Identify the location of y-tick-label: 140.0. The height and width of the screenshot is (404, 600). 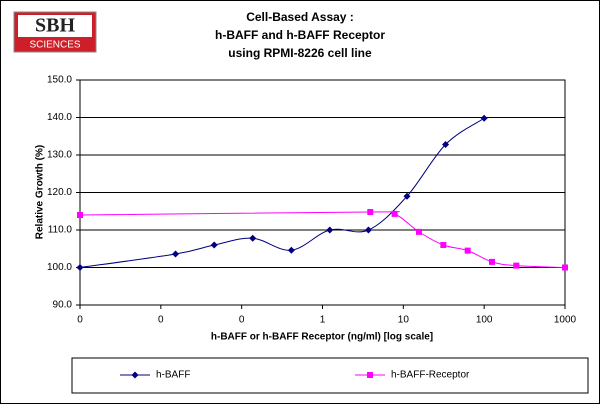
(59, 117).